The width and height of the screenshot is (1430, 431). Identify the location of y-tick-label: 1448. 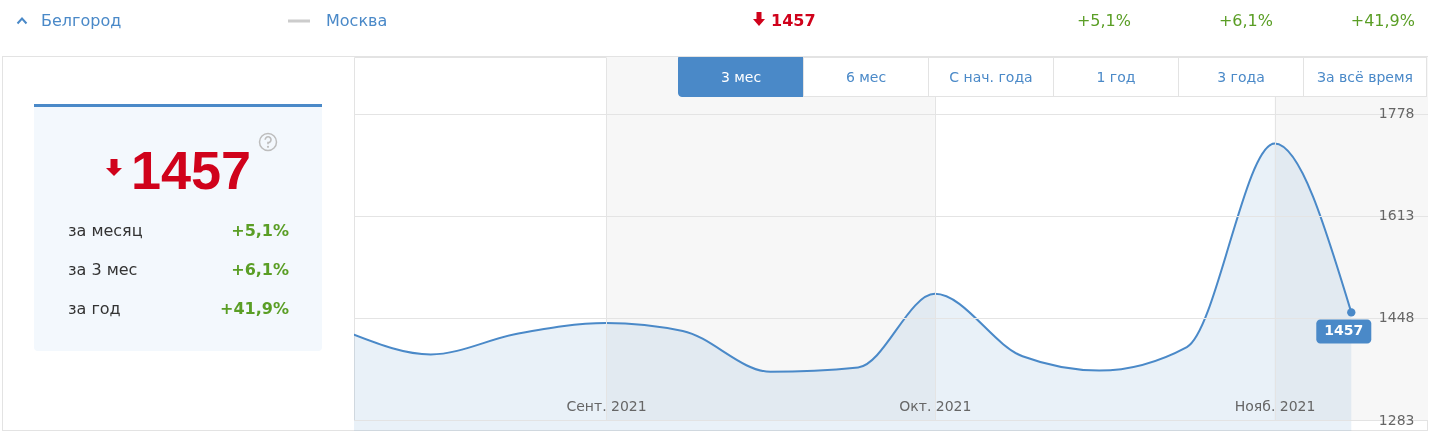
(1396, 317).